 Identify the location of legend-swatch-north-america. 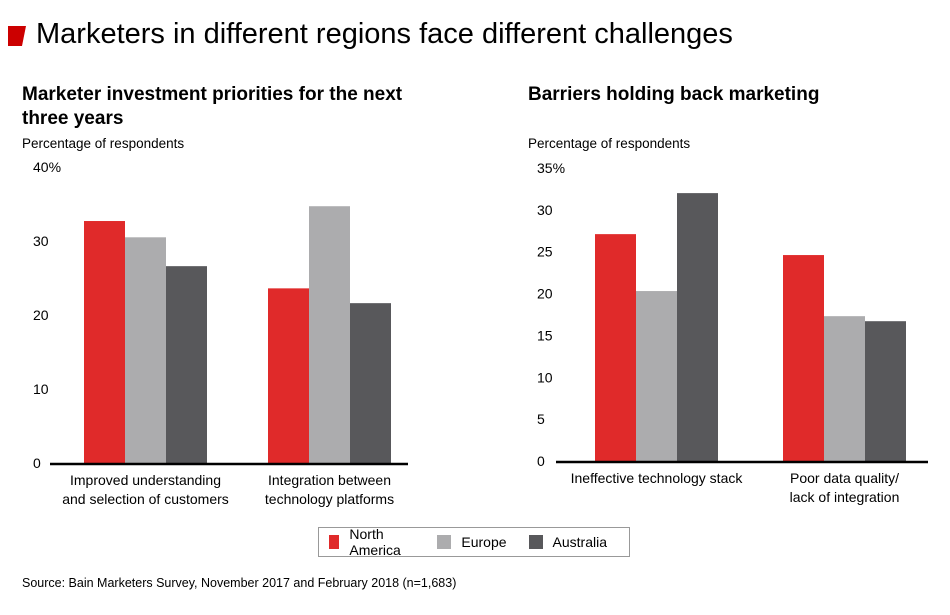
(334, 542).